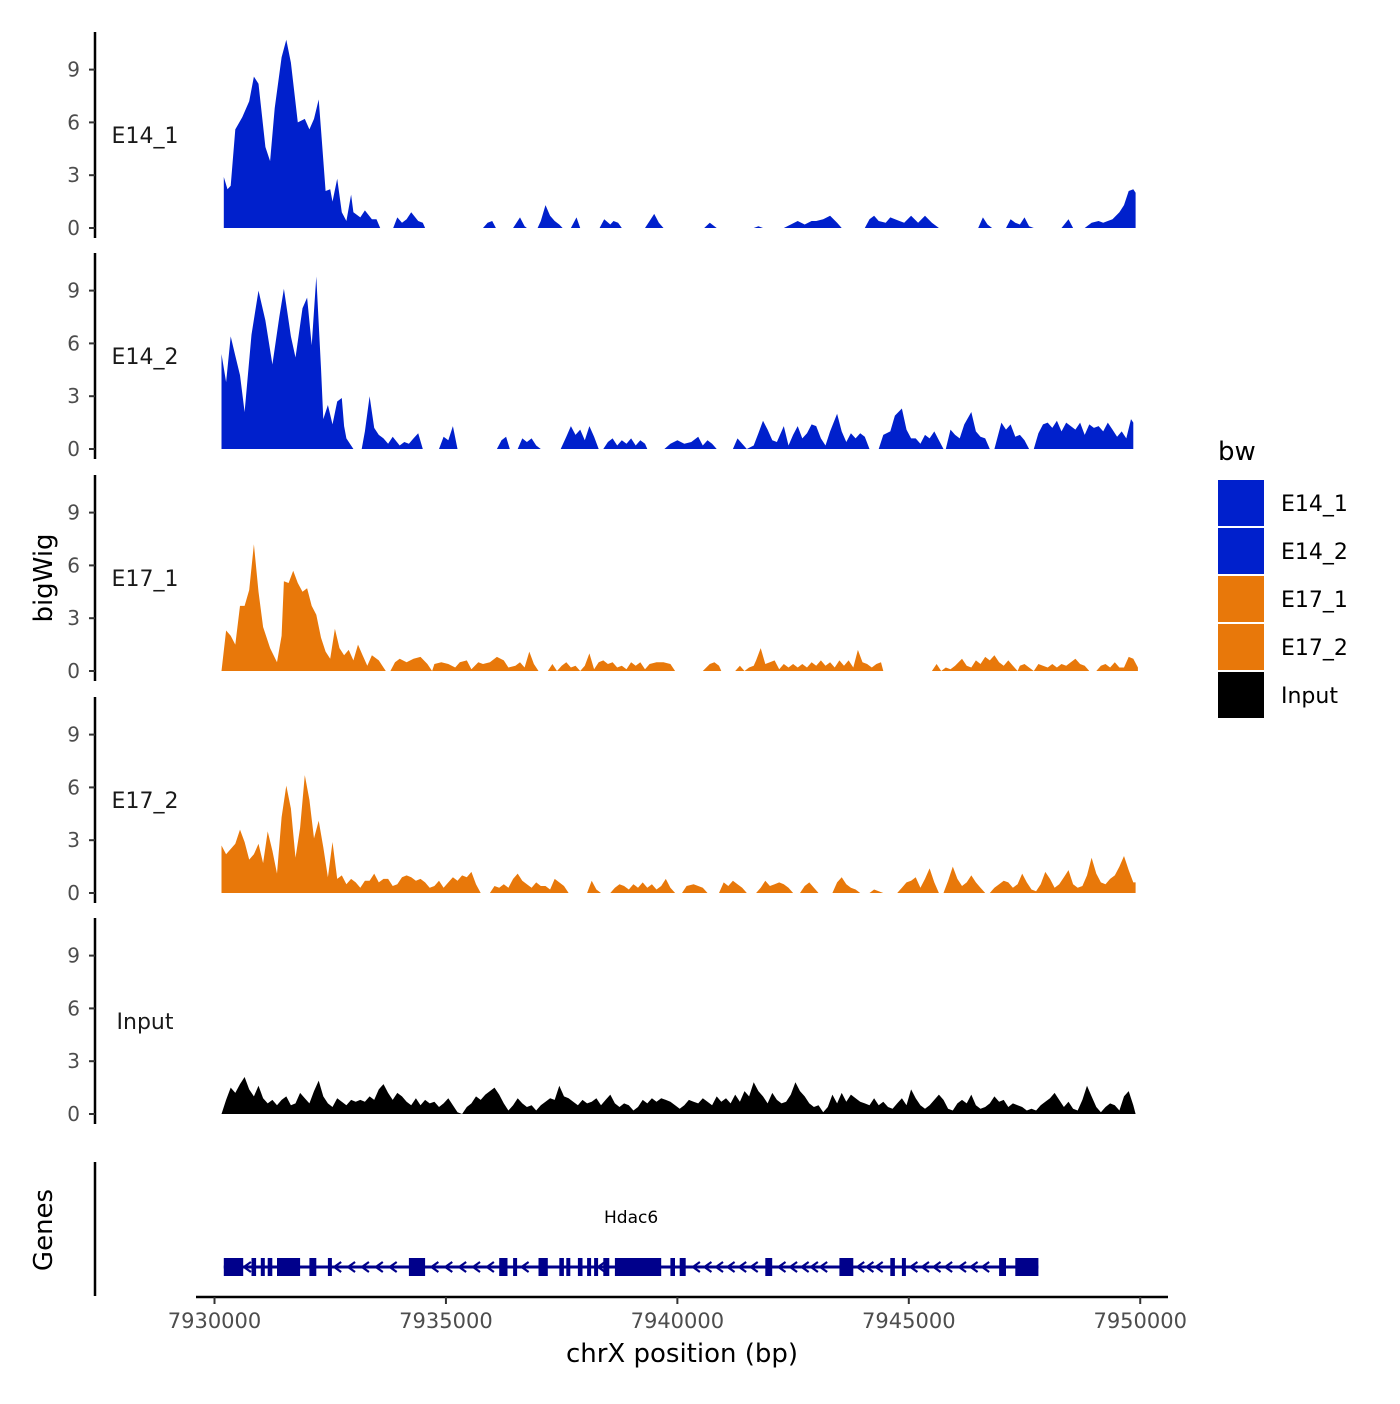 The width and height of the screenshot is (1400, 1404). What do you see at coordinates (678, 1095) in the screenshot?
I see `area-series-Input` at bounding box center [678, 1095].